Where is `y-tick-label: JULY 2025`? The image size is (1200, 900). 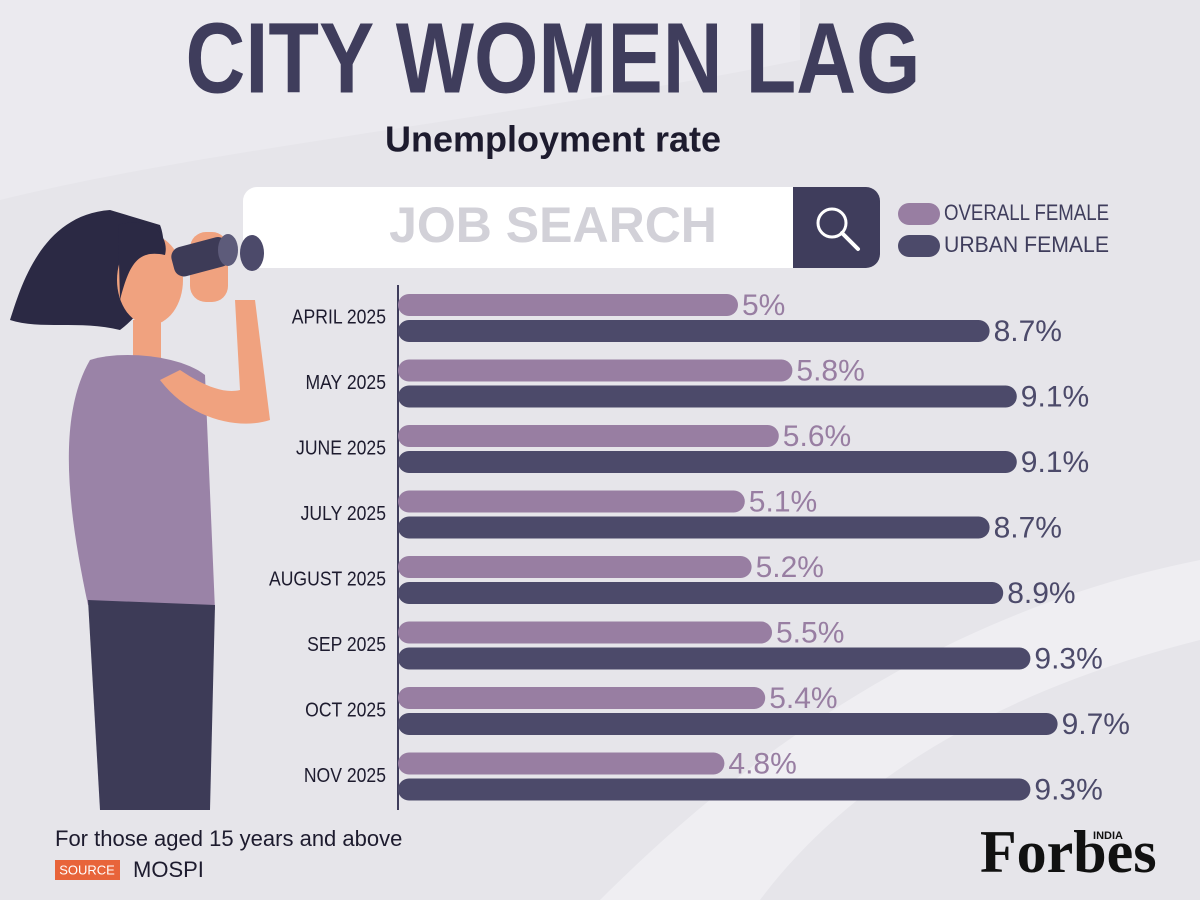 y-tick-label: JULY 2025 is located at coordinates (343, 513).